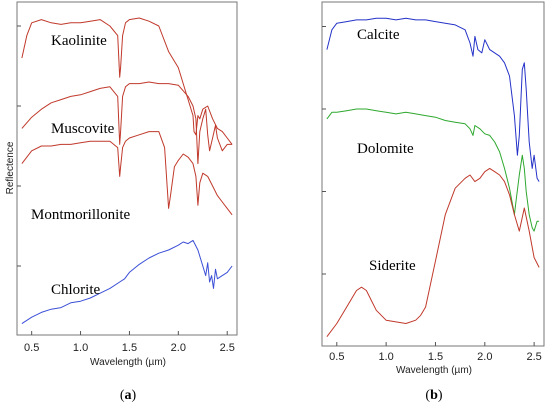  I want to click on x-tick-label-b-4: 2.5, so click(533, 357).